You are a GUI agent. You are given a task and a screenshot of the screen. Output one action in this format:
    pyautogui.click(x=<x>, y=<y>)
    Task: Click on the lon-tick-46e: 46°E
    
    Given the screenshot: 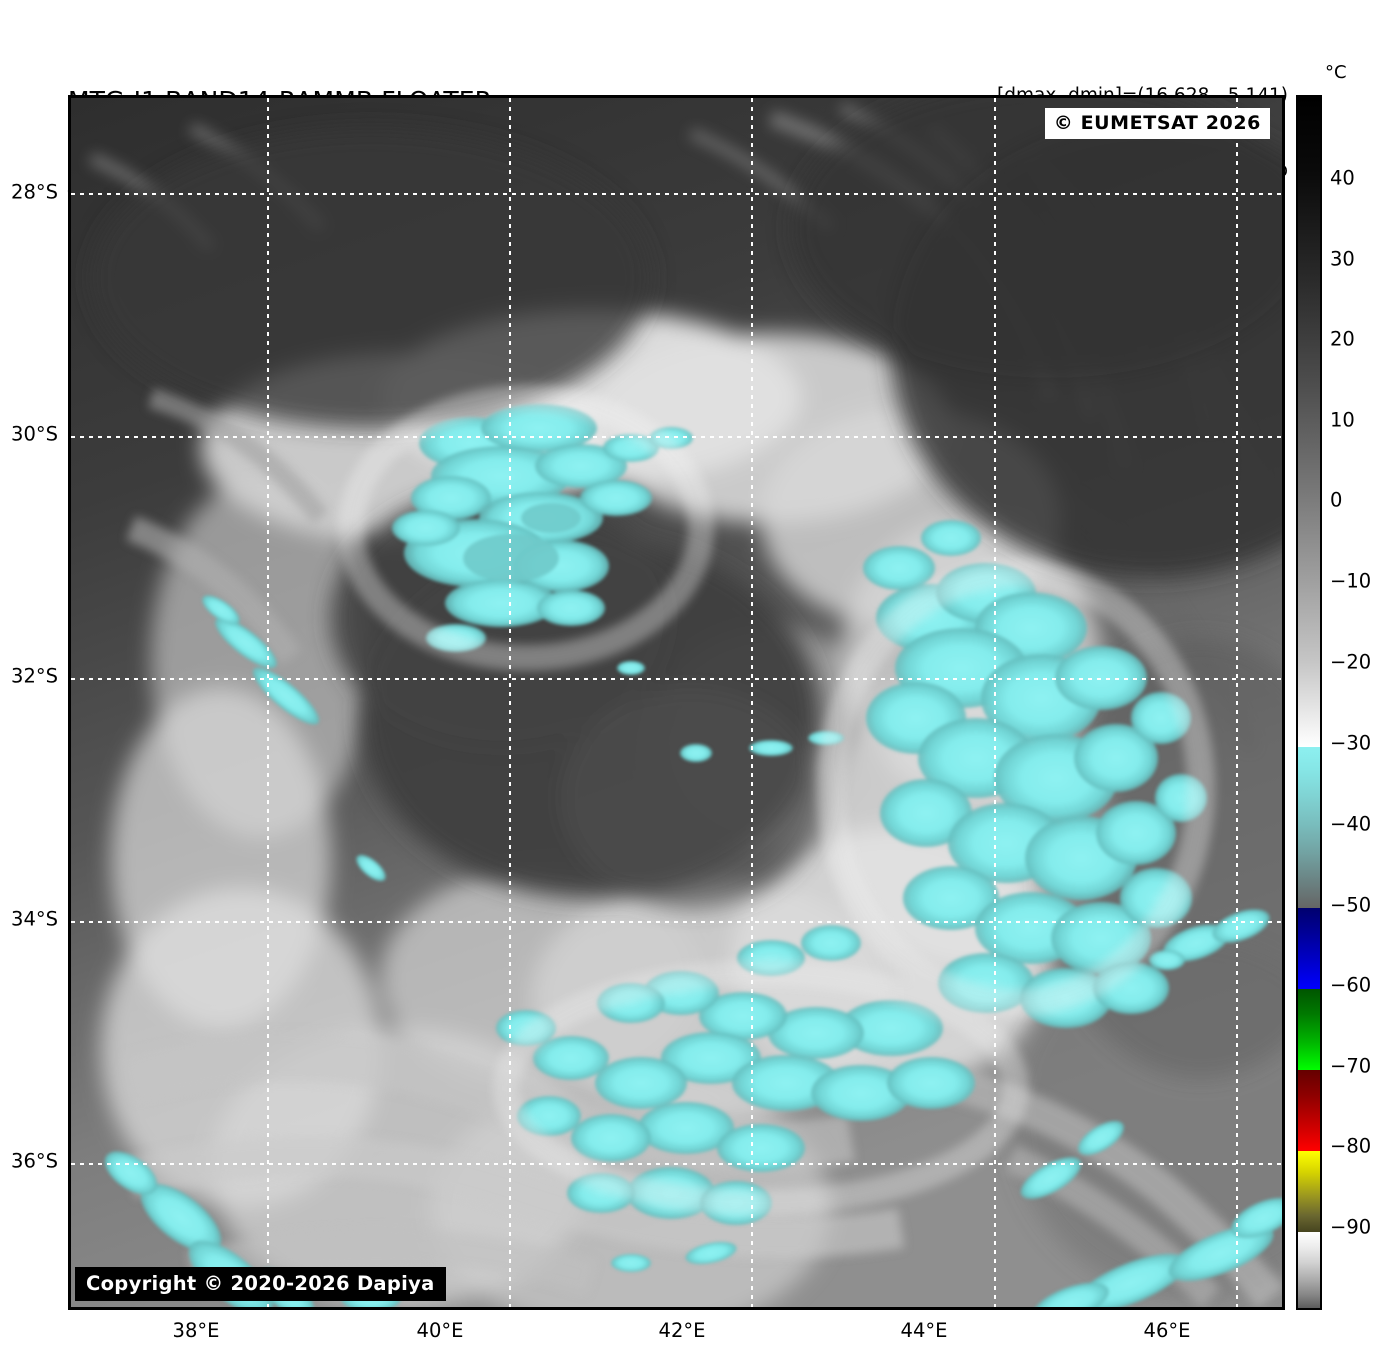 What is the action you would take?
    pyautogui.click(x=1167, y=1330)
    